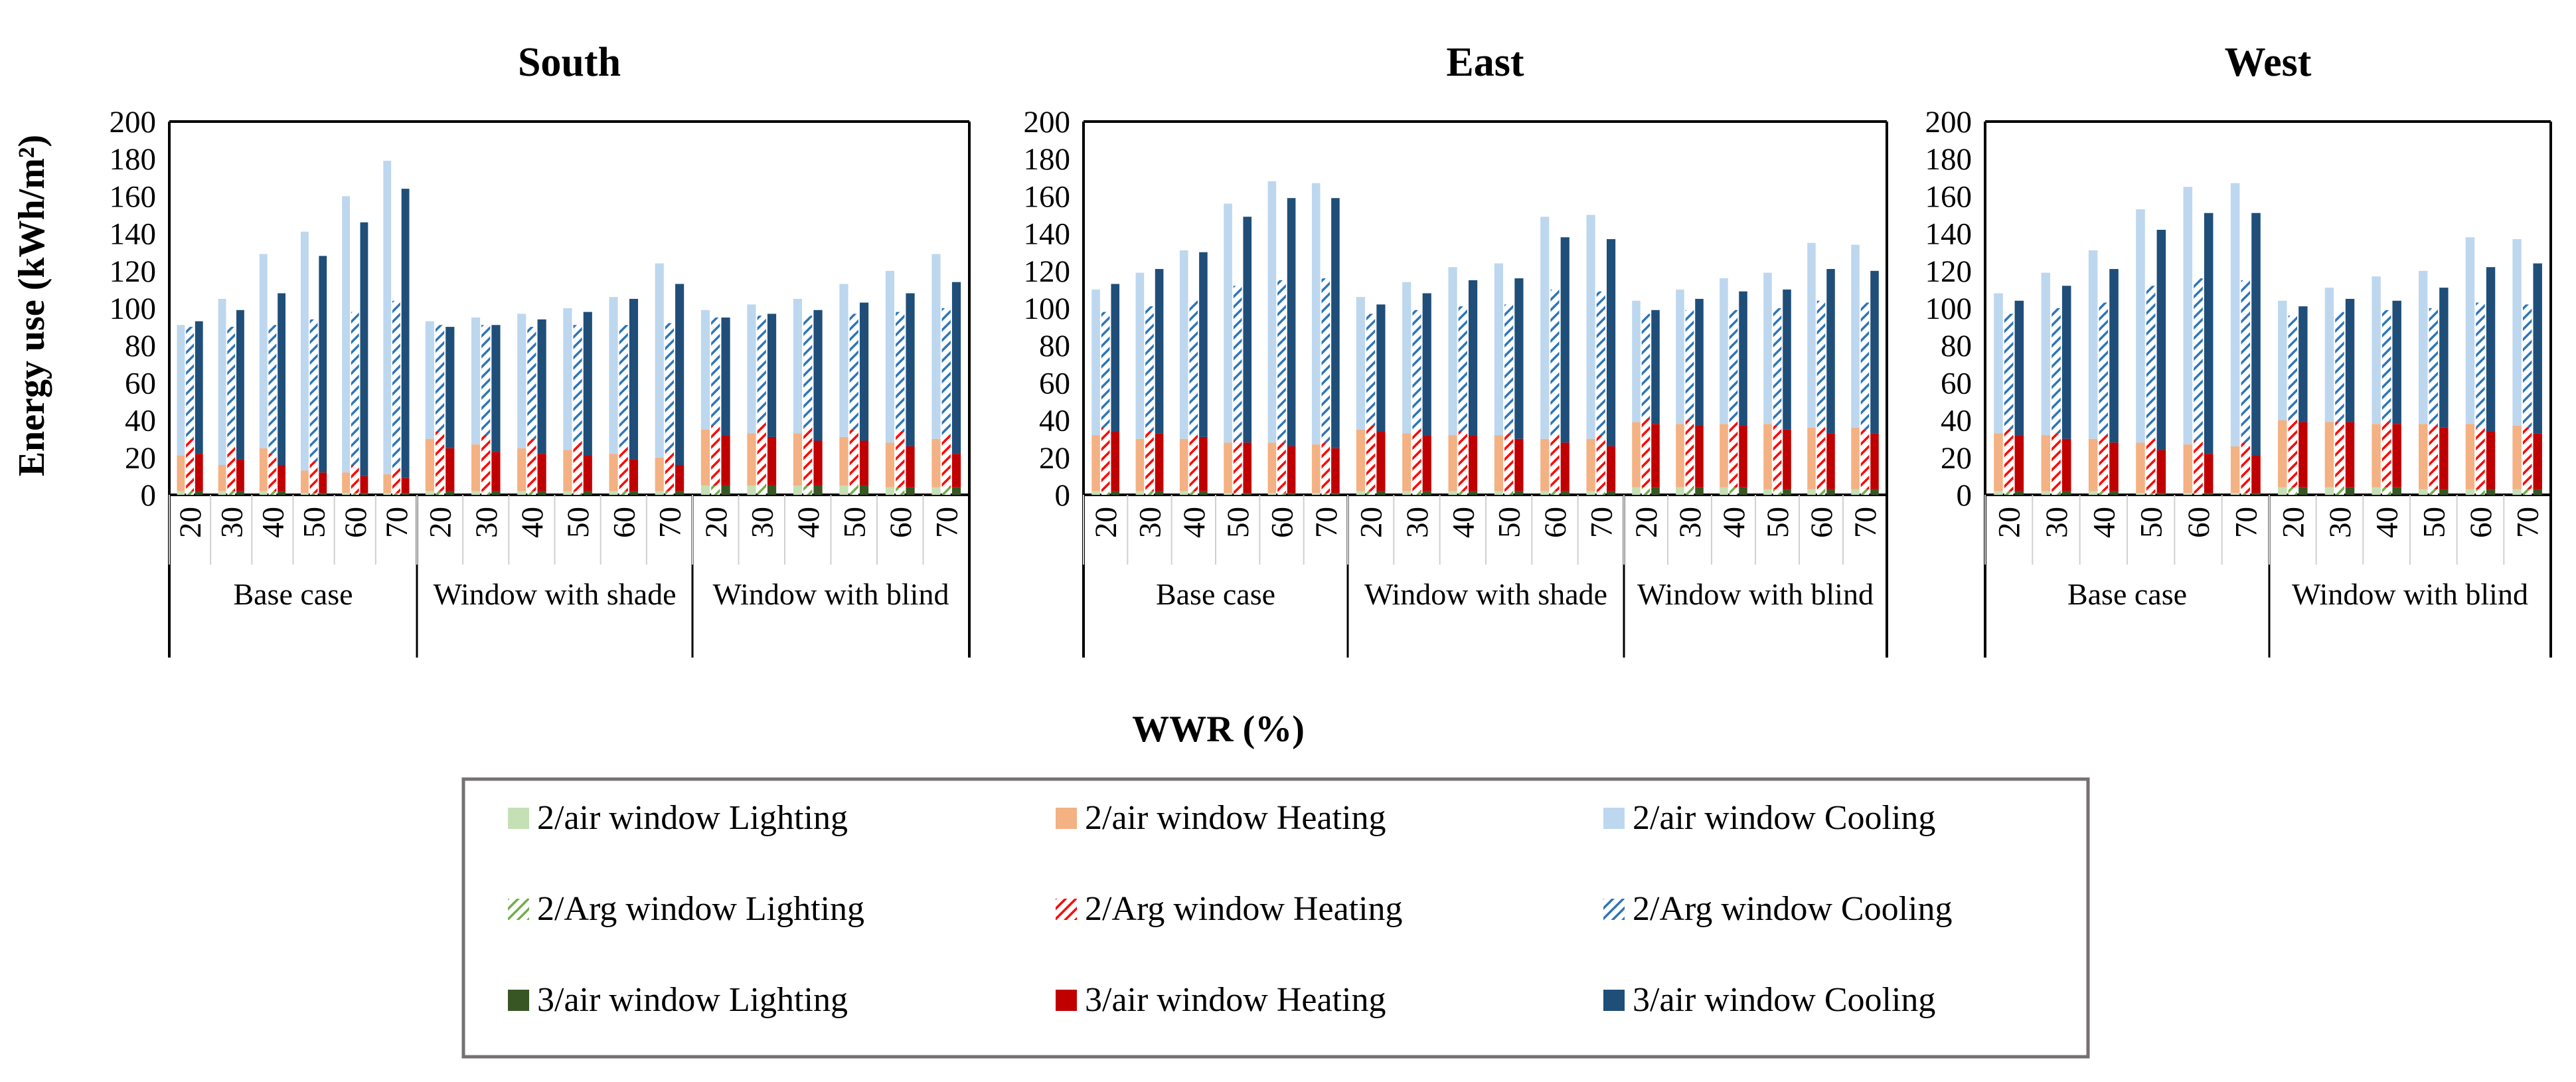  Describe the element at coordinates (1948, 159) in the screenshot. I see `y-tick-label: 180` at that location.